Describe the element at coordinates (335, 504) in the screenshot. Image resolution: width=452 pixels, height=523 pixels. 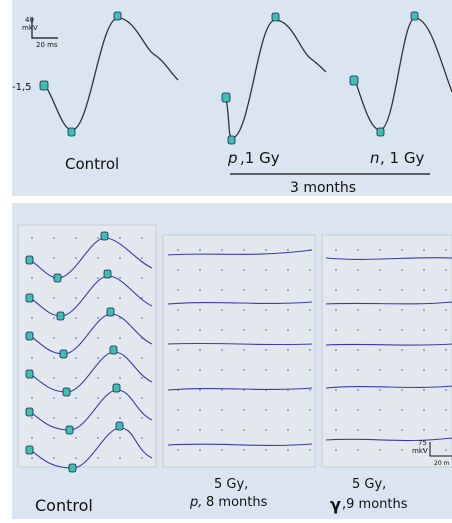
I see `label-particle: γ` at that location.